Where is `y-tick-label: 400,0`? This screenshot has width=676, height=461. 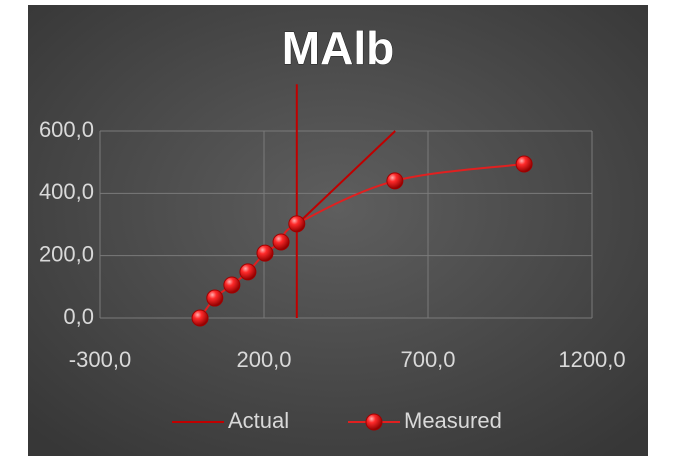
y-tick-label: 400,0 is located at coordinates (66, 191).